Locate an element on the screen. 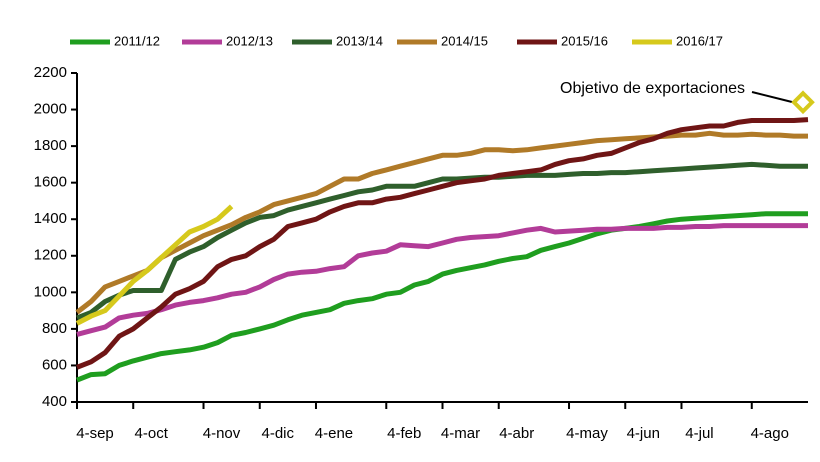  x-tick-label: 4-ene is located at coordinates (334, 433).